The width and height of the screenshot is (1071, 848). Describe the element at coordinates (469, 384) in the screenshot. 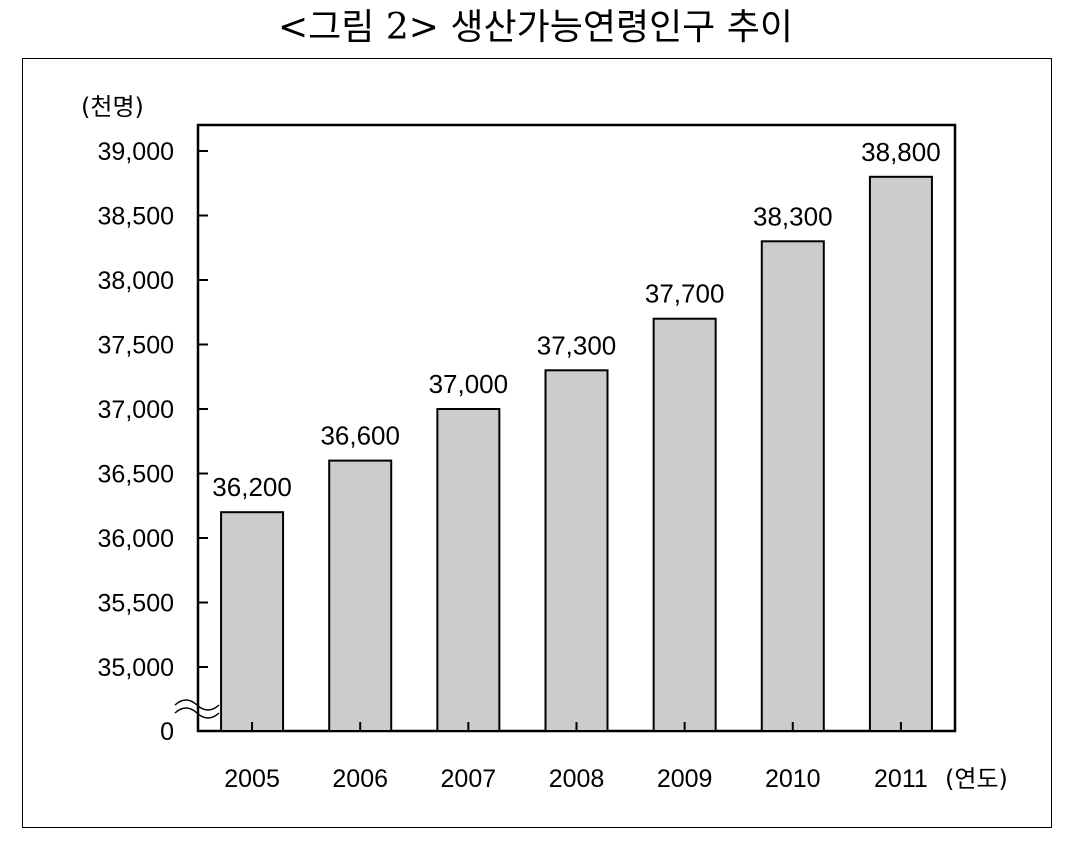

I see `value-label-2007: 37,000` at that location.